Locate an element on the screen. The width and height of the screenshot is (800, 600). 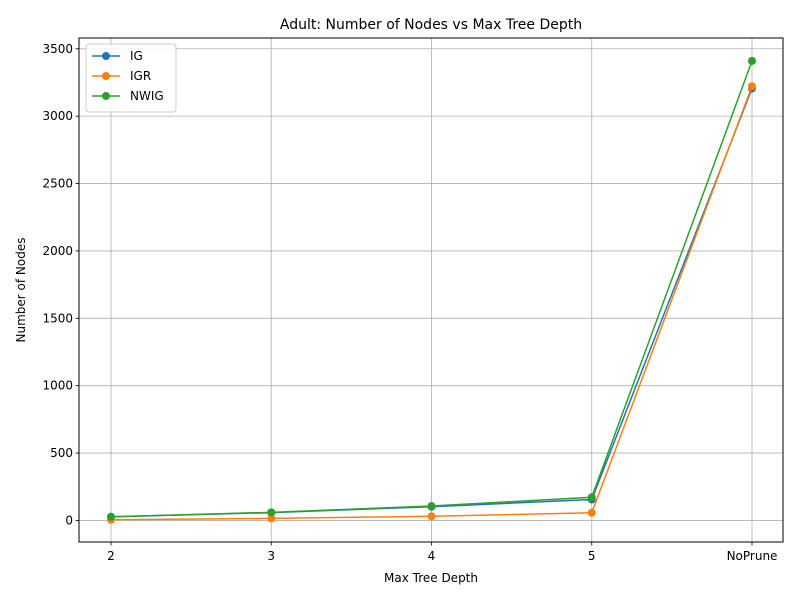
y-axis-label: Number of Nodes is located at coordinates (21, 290).